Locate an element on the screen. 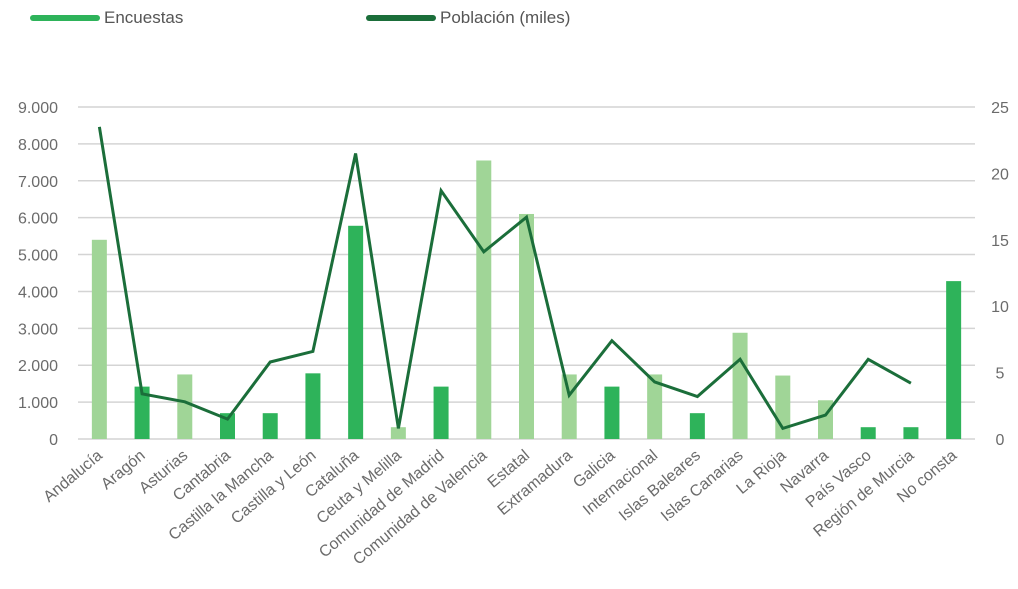 The image size is (1018, 589). left-tick-label: 6.000 is located at coordinates (38, 219).